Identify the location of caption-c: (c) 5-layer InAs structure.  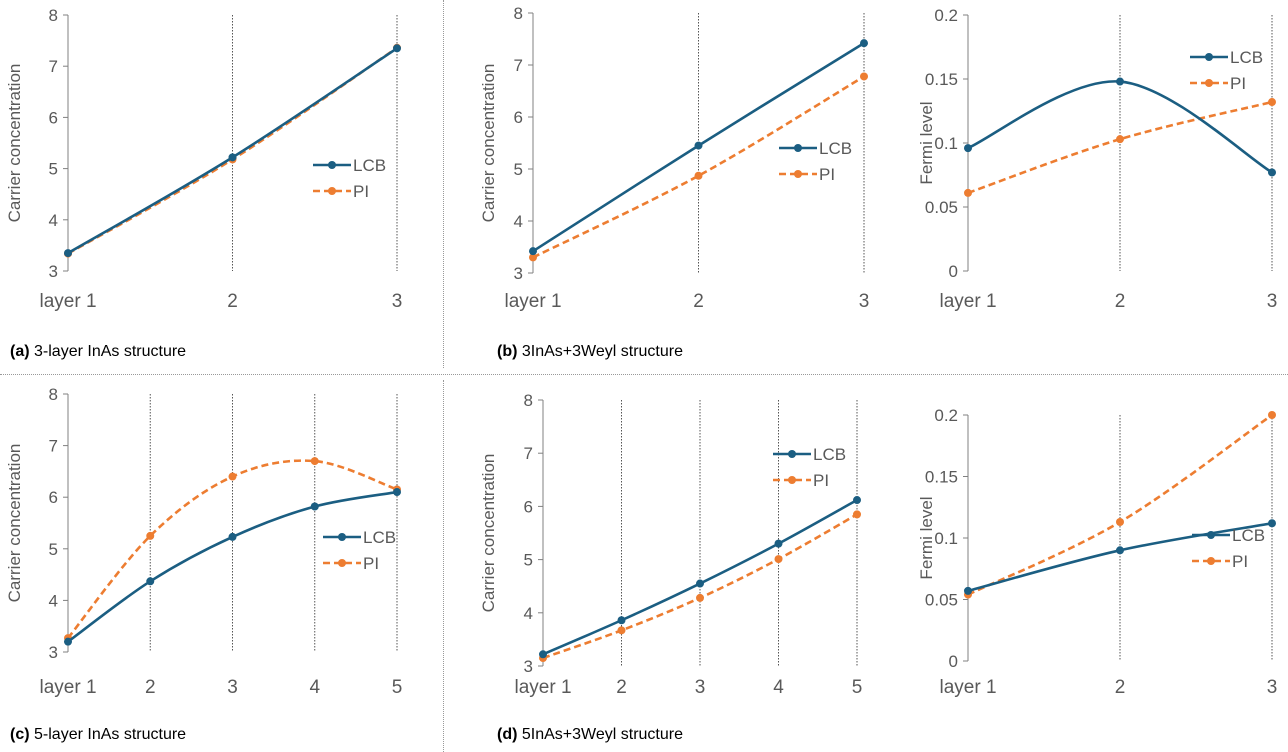
(98, 734).